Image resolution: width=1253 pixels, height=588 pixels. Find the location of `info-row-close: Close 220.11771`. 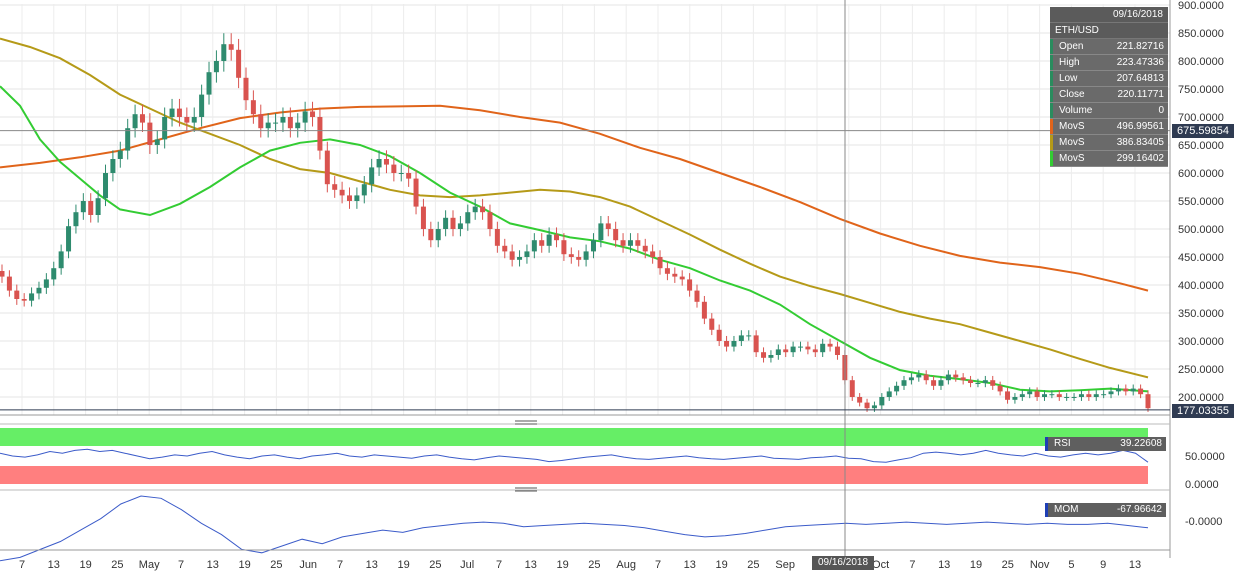

info-row-close: Close 220.11771 is located at coordinates (1109, 95).